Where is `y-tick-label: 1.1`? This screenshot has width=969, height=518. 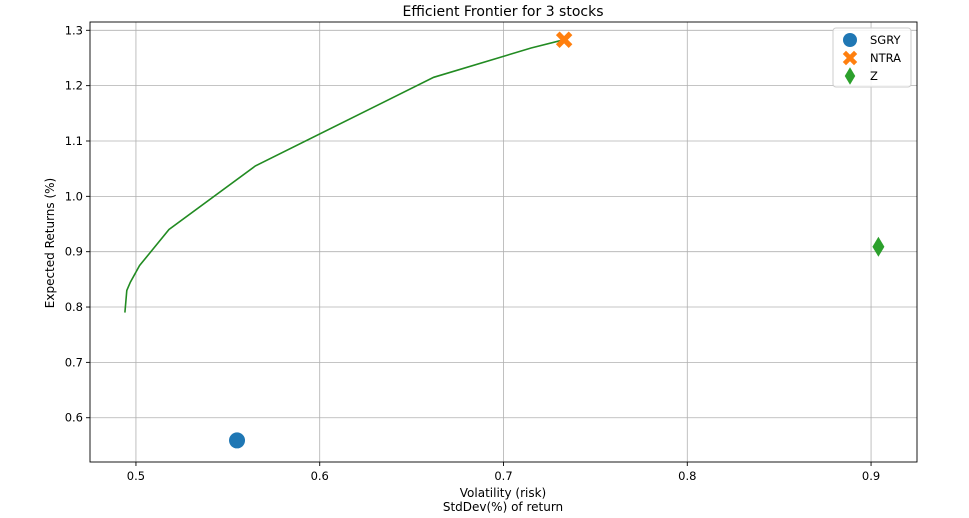
y-tick-label: 1.1 is located at coordinates (74, 141).